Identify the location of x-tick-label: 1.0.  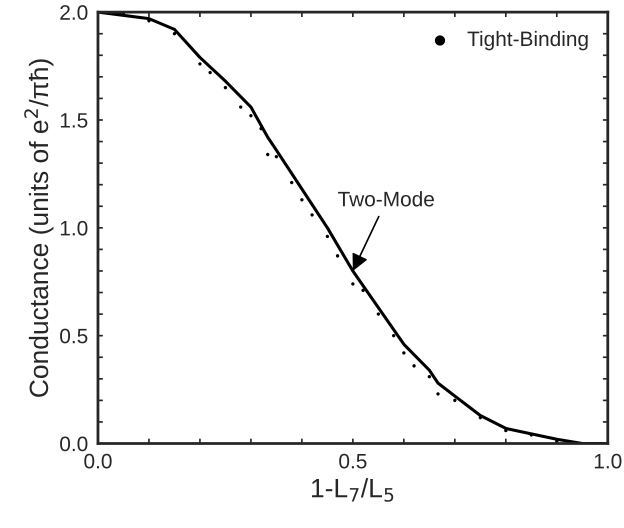
(608, 461).